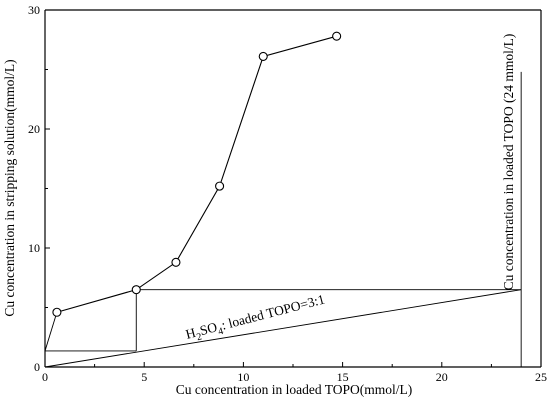 This screenshot has height=401, width=550. I want to click on y-tick-label: 0, so click(37, 367).